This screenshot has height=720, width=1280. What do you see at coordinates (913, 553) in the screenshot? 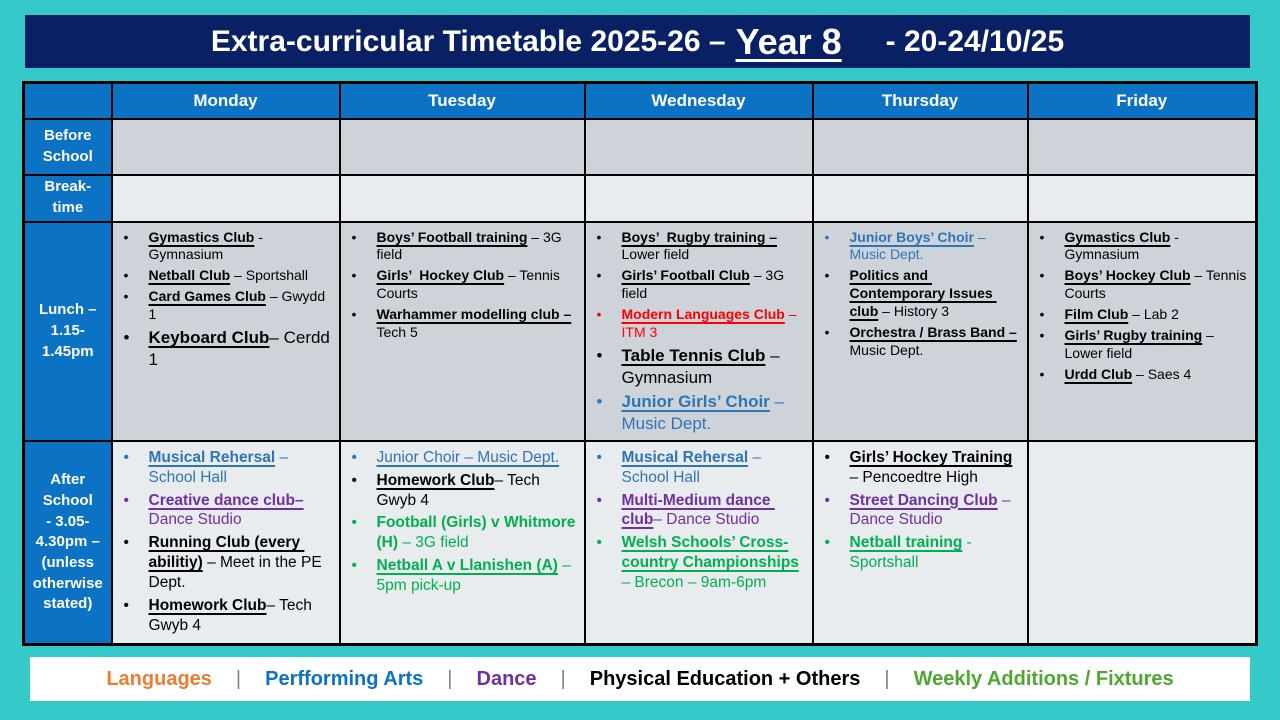
I see `activity-location: - Sportshall` at bounding box center [913, 553].